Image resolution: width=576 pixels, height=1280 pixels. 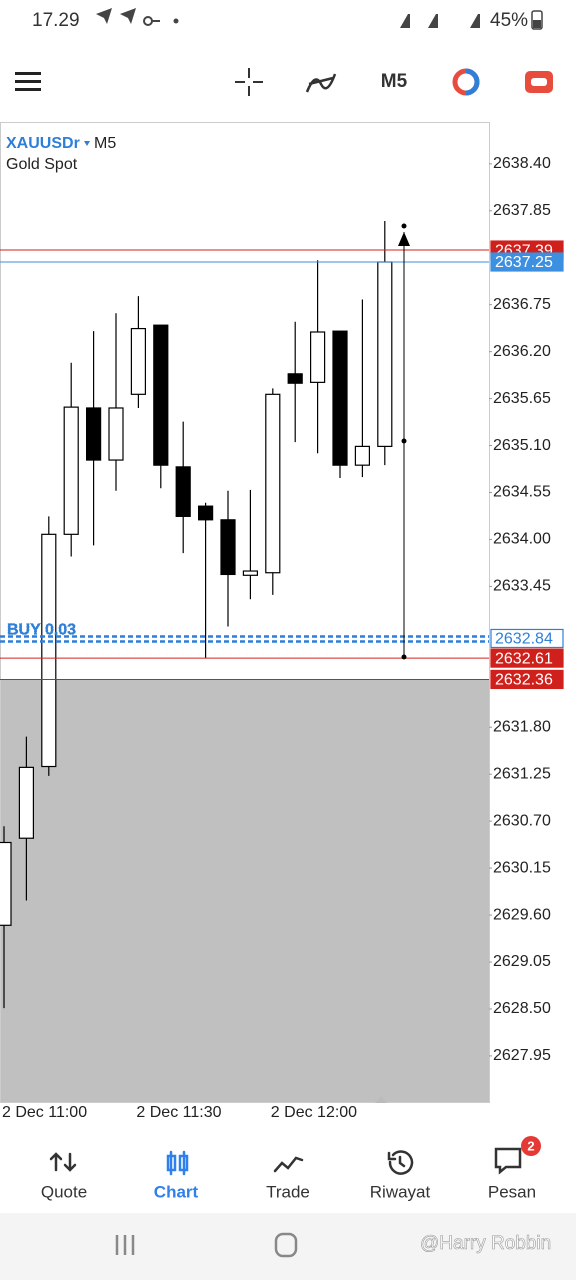 I want to click on y-tick-label: 2635.10, so click(x=522, y=445).